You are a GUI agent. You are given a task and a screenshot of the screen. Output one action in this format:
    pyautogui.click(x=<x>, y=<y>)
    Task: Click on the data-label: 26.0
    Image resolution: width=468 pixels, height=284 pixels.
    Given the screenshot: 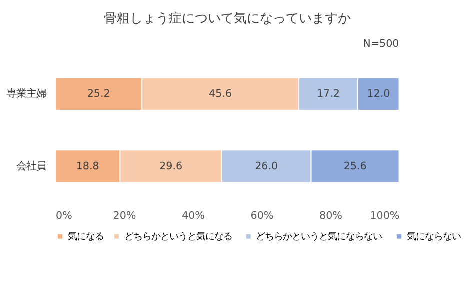 What is the action you would take?
    pyautogui.click(x=266, y=166)
    